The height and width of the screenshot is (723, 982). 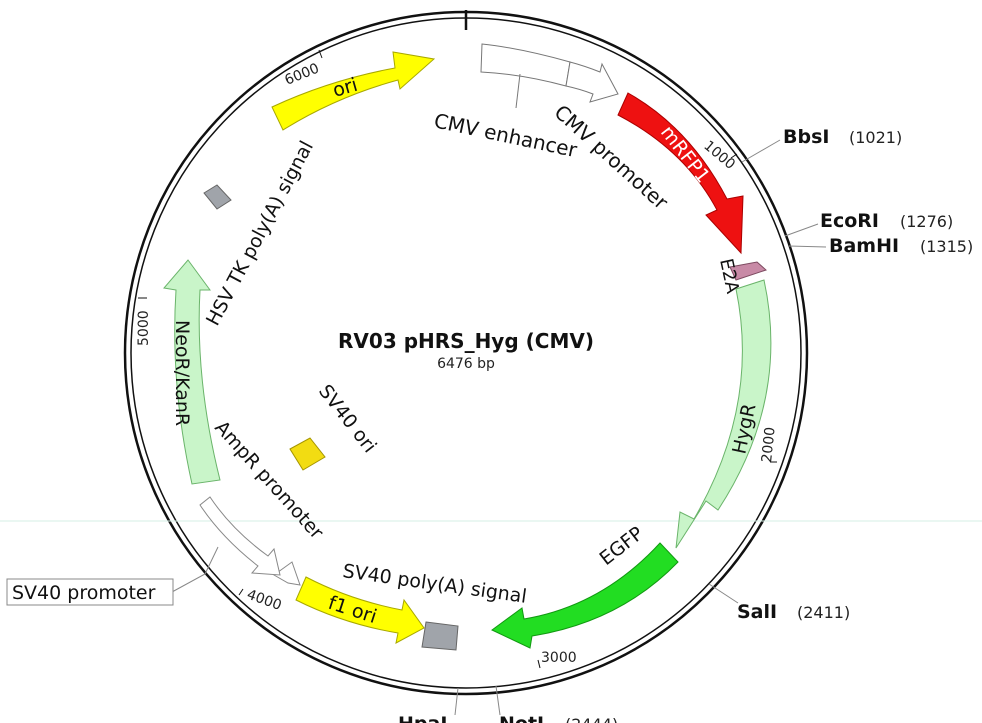 I want to click on svg-text: 2000, so click(x=769, y=444).